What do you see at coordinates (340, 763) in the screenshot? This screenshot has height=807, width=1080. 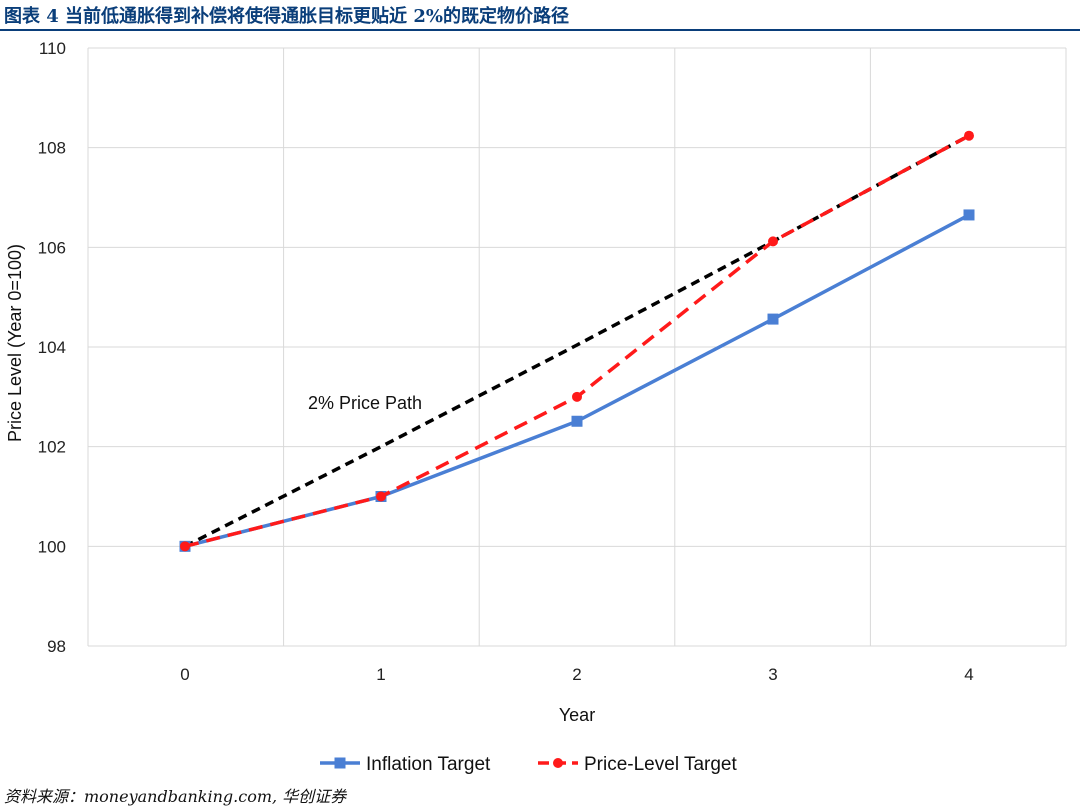 I see `legend-marker-inflation-target` at bounding box center [340, 763].